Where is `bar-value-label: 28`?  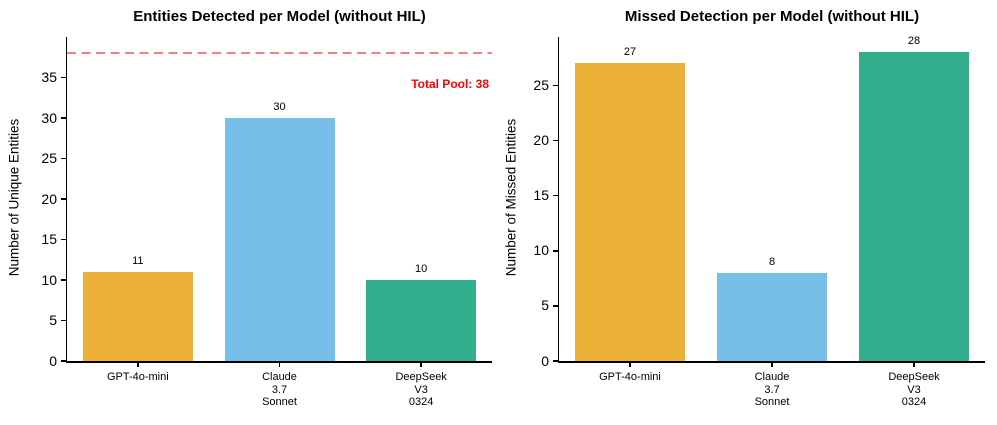
bar-value-label: 28 is located at coordinates (914, 41).